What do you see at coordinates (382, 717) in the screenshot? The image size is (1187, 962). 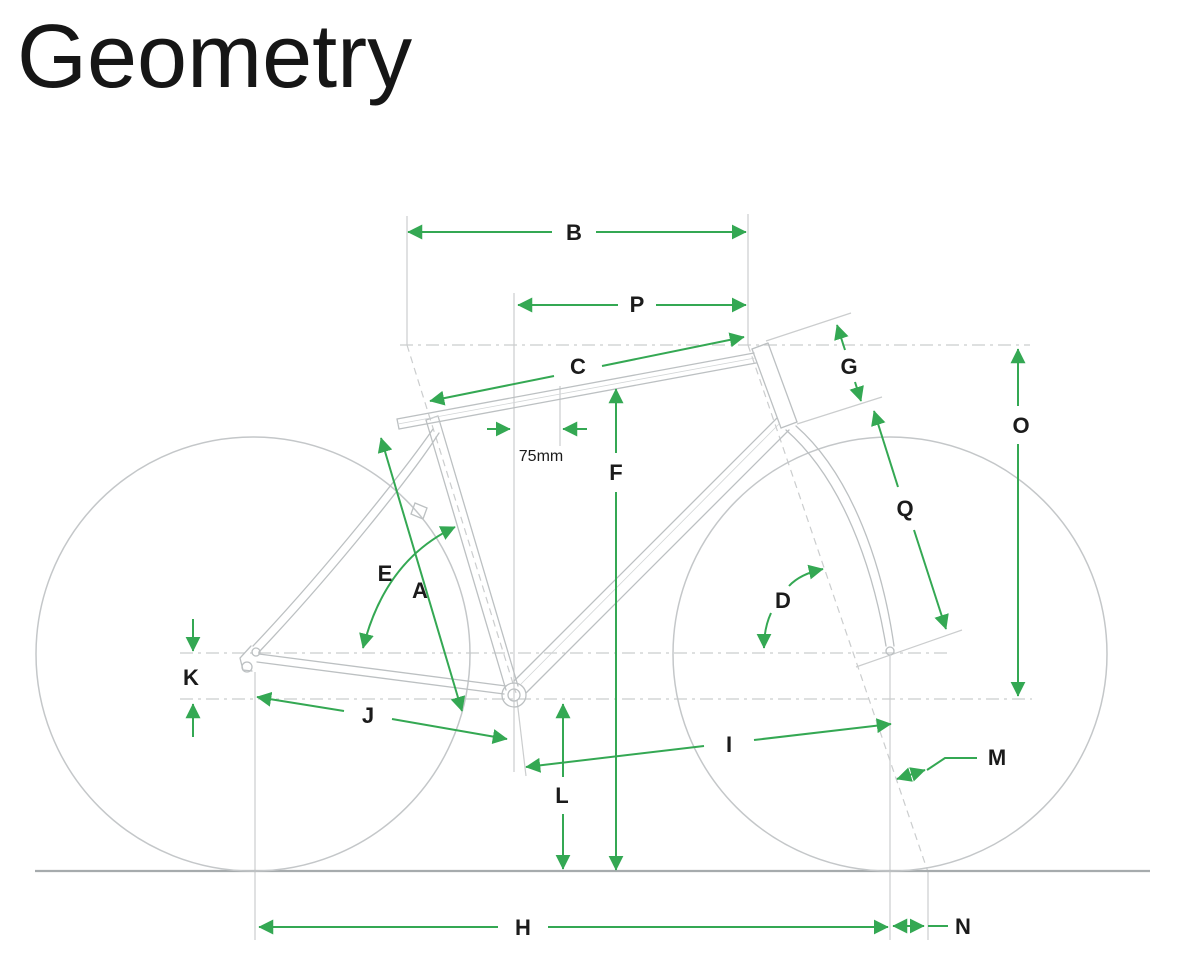 I see `dimension-J` at bounding box center [382, 717].